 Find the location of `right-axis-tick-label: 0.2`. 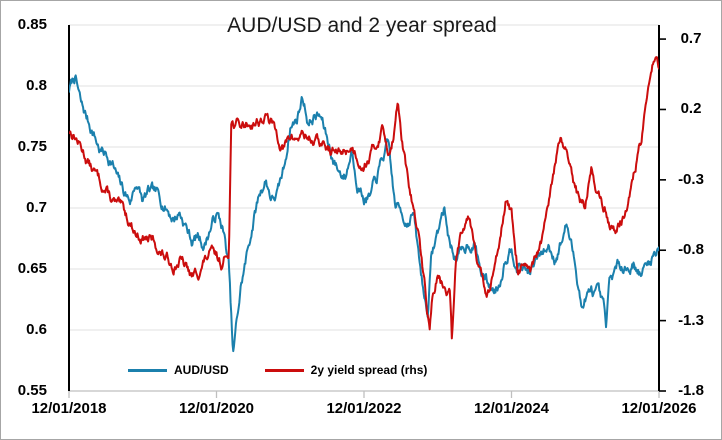

right-axis-tick-label: 0.2 is located at coordinates (691, 109).